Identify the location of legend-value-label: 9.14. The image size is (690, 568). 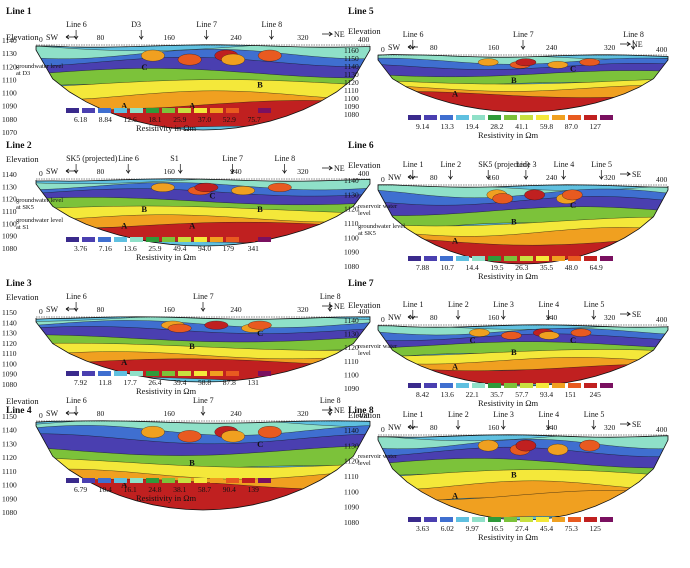
(422, 126).